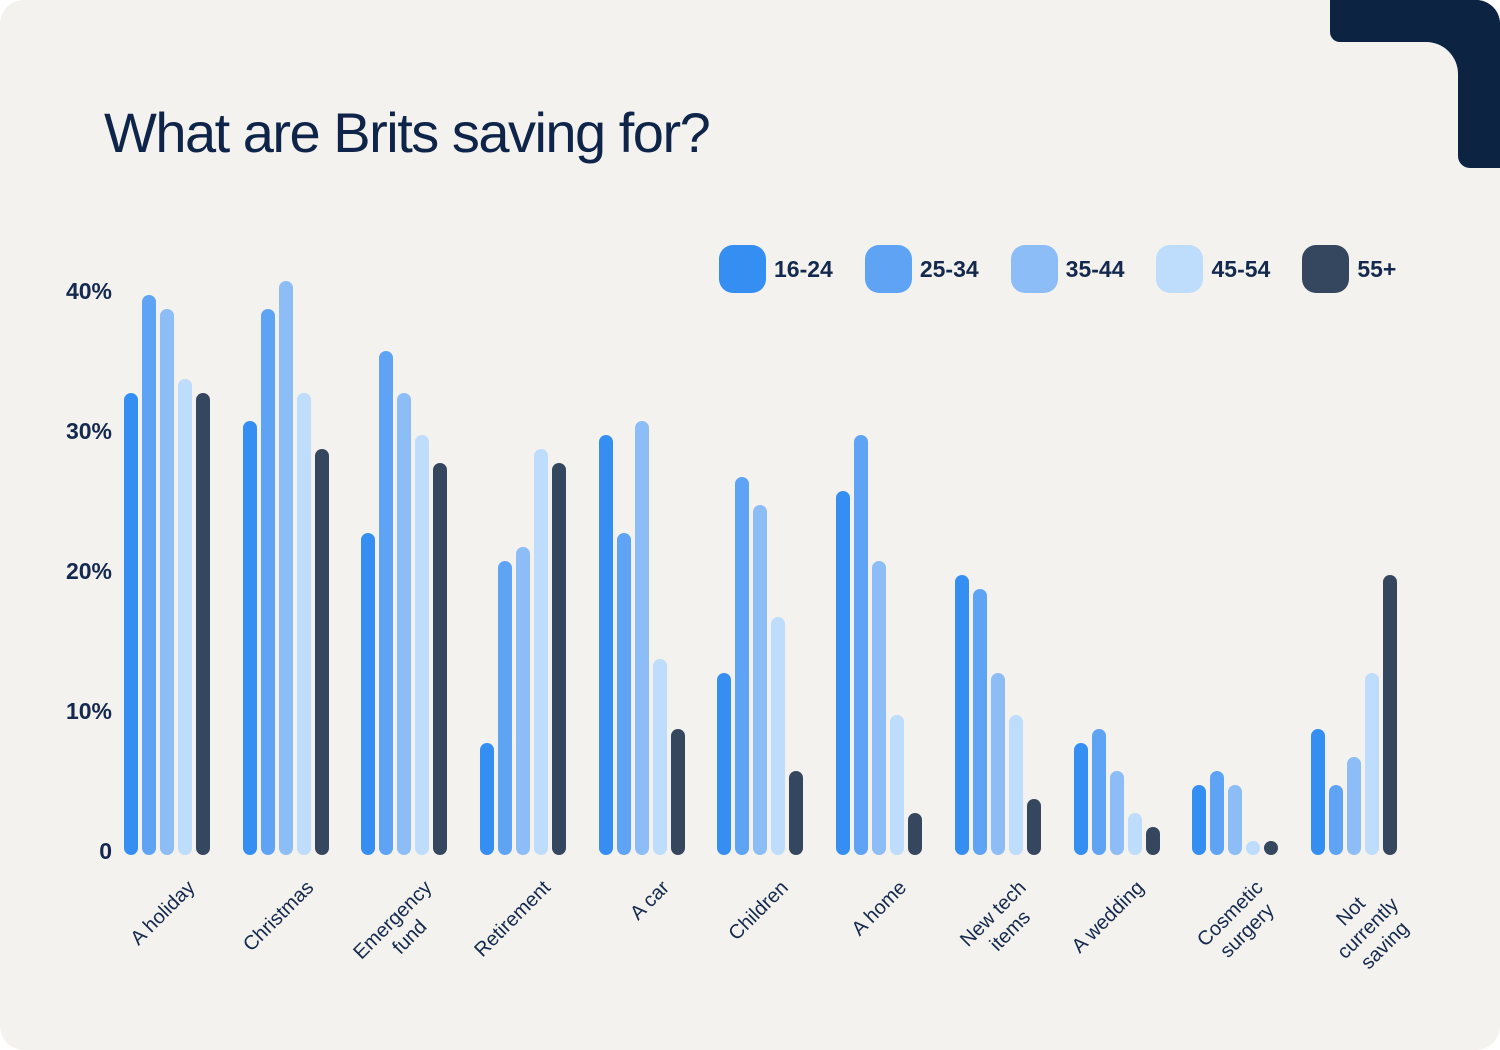 This screenshot has height=1050, width=1500. I want to click on legend-label-25-34: 25-34, so click(949, 268).